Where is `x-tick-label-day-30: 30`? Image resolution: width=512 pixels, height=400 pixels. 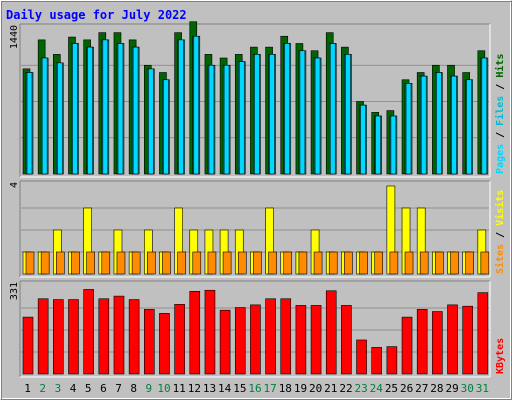 x-tick-label-day-30: 30 is located at coordinates (467, 388).